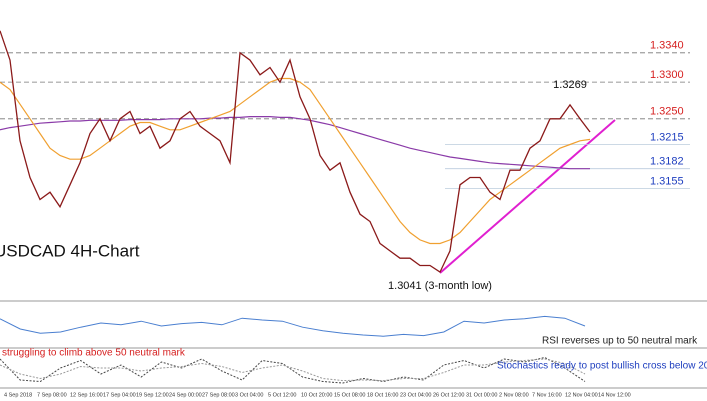 The width and height of the screenshot is (707, 401). I want to click on x-tick-label: 12 Sep 16:00, so click(86, 395).